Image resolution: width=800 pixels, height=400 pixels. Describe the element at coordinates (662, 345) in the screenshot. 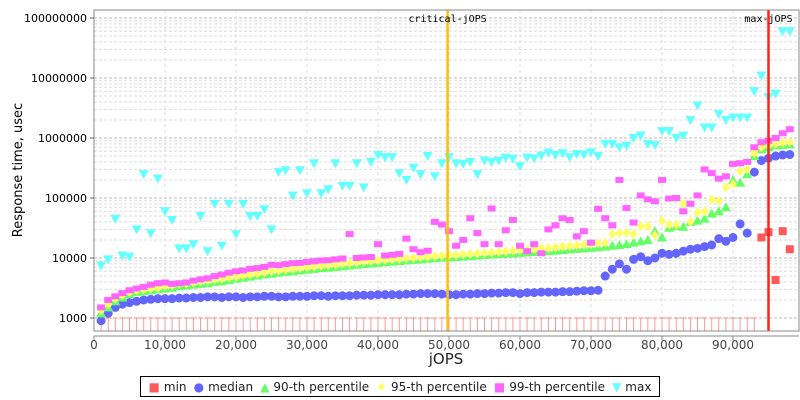

I see `x-tick-label: 80,000` at that location.